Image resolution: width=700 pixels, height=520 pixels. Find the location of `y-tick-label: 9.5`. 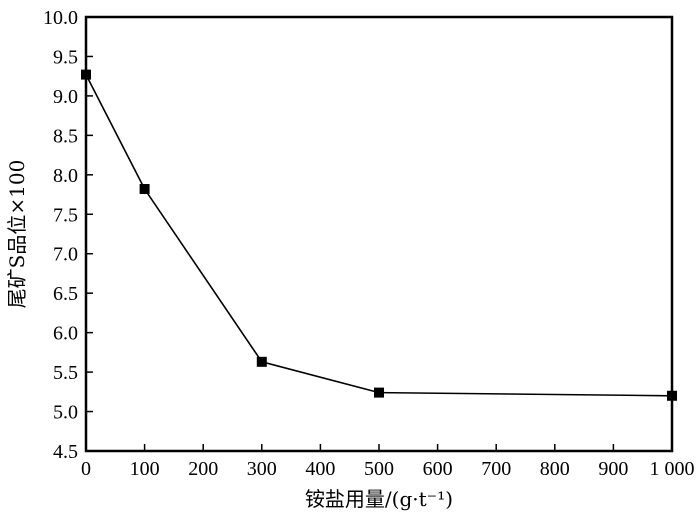

y-tick-label: 9.5 is located at coordinates (65, 57).